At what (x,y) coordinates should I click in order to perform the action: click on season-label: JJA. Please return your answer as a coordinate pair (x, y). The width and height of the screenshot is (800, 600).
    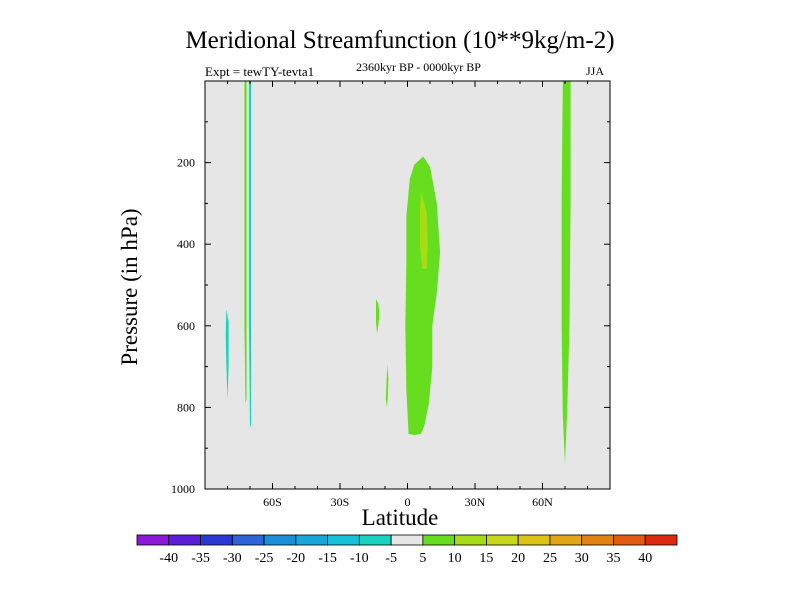
    Looking at the image, I should click on (595, 71).